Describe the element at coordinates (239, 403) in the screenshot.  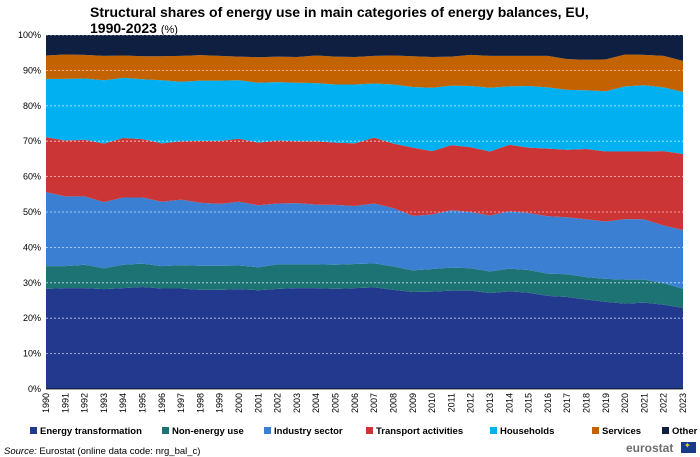
I see `x-tick-label: 2000` at that location.